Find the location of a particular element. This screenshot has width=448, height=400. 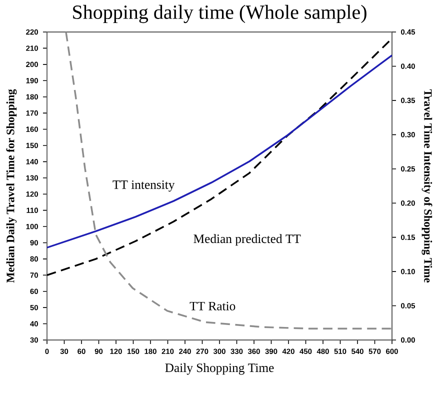

x-axis-title: Daily Shopping Time is located at coordinates (219, 369).